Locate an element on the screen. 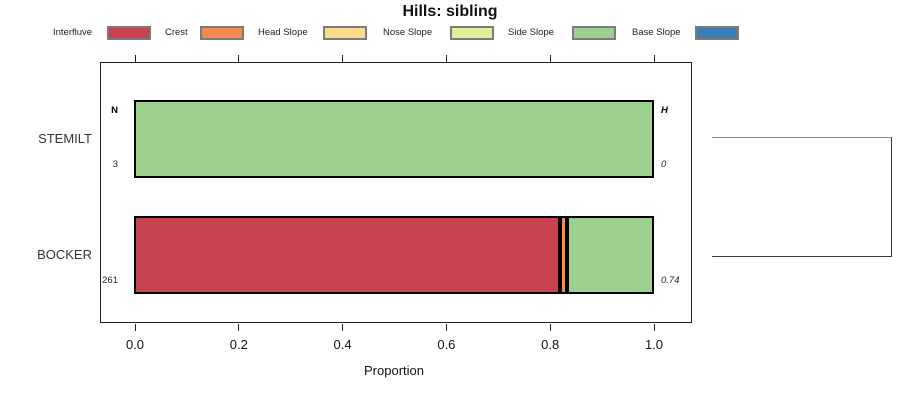 The height and width of the screenshot is (400, 900). legend-label: Base Slope is located at coordinates (656, 32).